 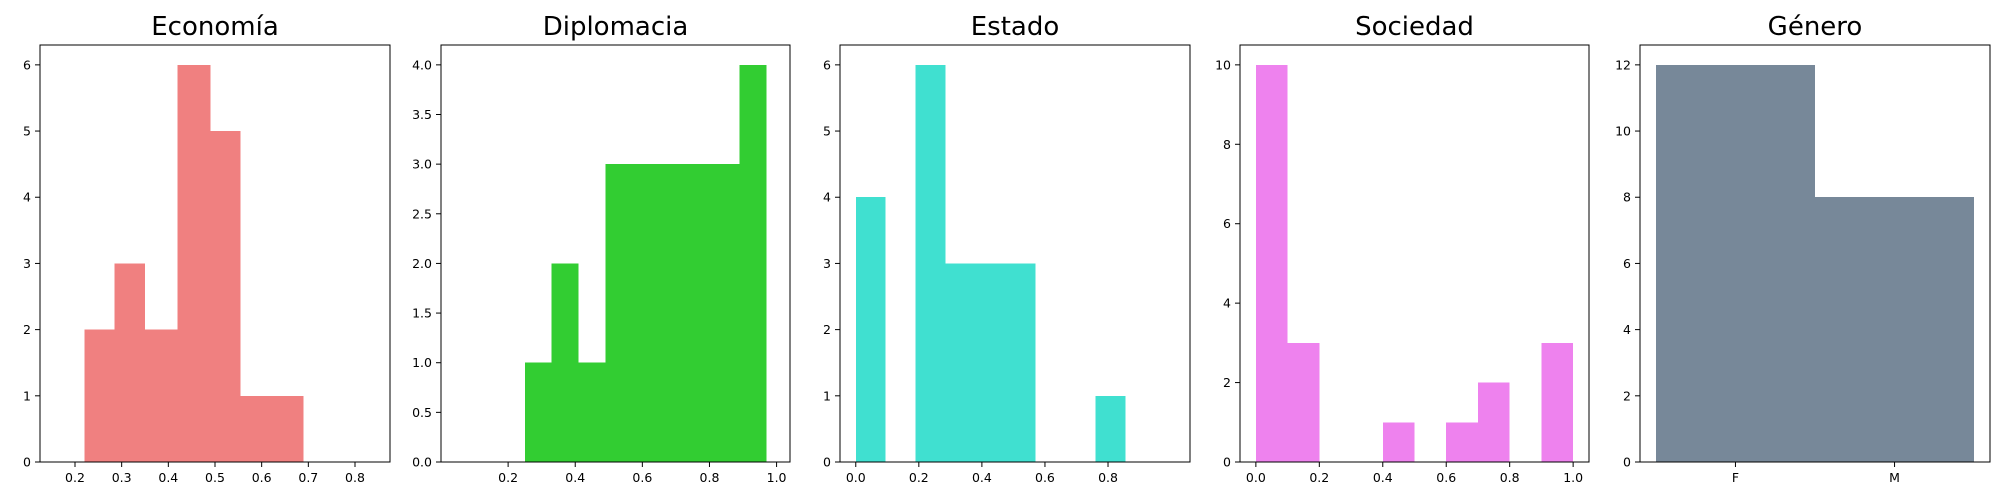 I want to click on x-tick-label: M, so click(x=1894, y=477).